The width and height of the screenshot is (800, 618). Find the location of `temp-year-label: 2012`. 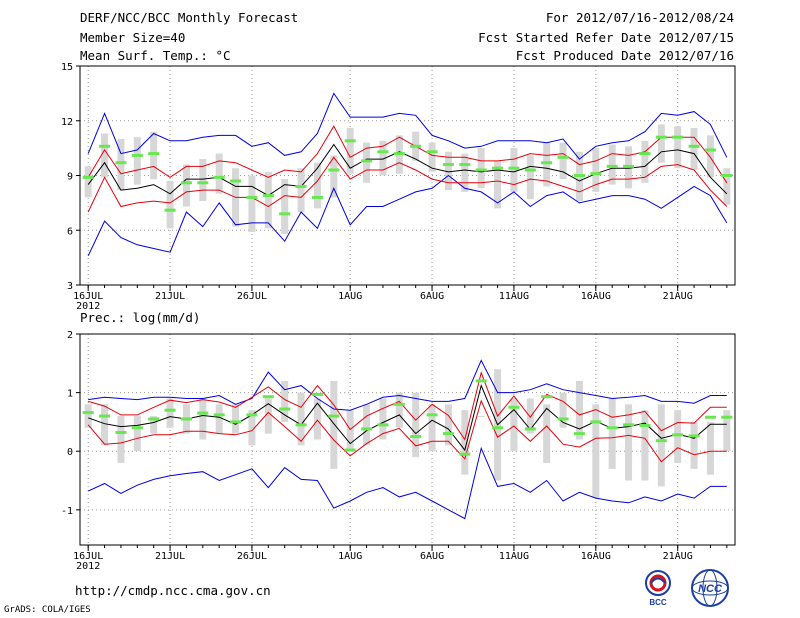

temp-year-label: 2012 is located at coordinates (88, 306).